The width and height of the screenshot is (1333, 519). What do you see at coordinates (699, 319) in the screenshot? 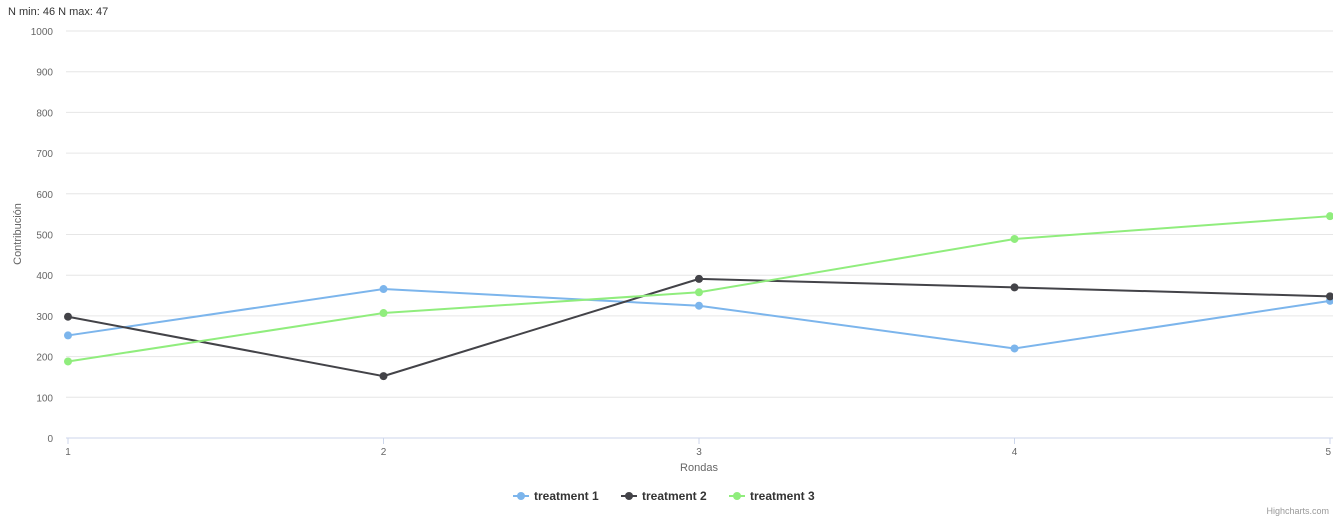
I see `series-line` at bounding box center [699, 319].